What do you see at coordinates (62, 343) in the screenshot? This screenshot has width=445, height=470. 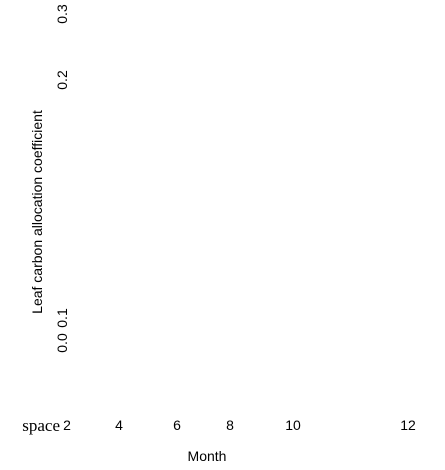 I see `y-tick-label: 0.0` at bounding box center [62, 343].